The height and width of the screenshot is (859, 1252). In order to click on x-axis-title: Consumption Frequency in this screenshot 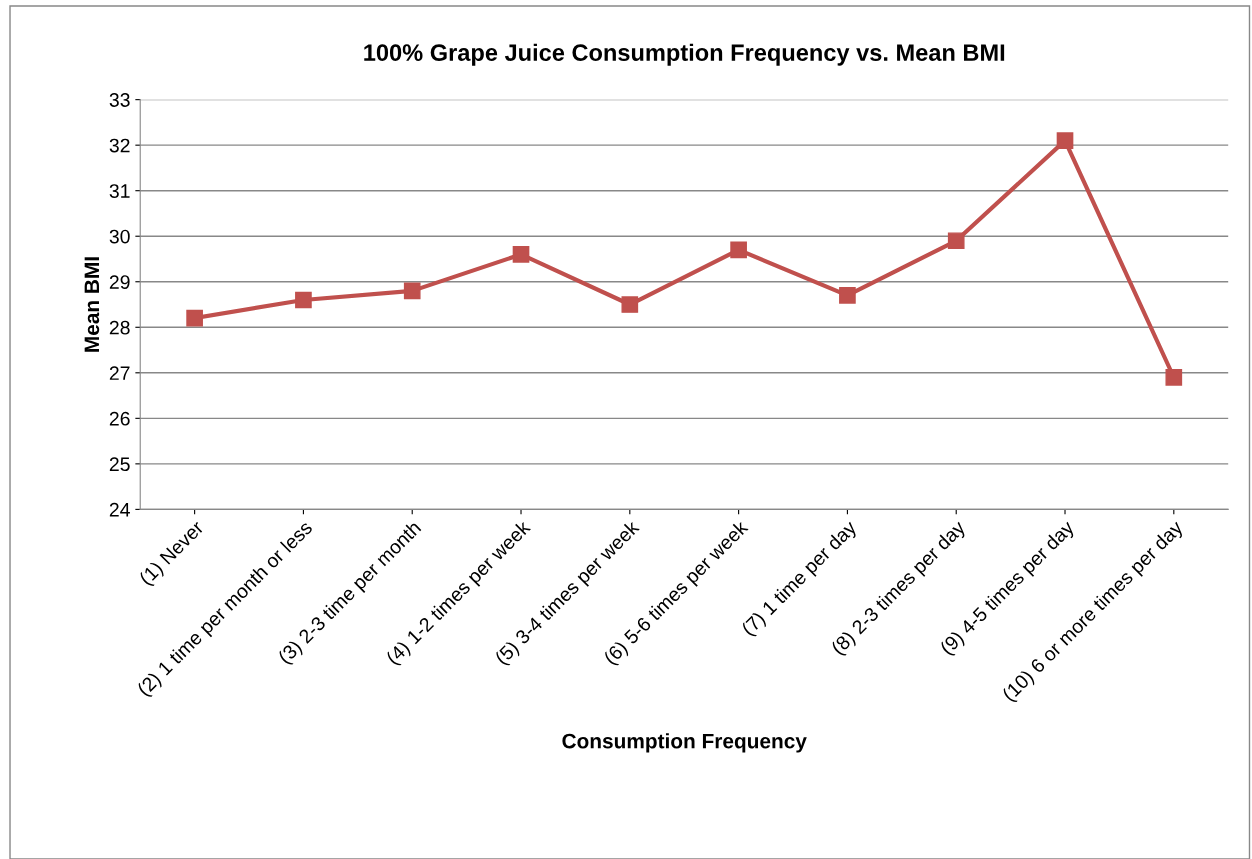, I will do `click(684, 743)`.